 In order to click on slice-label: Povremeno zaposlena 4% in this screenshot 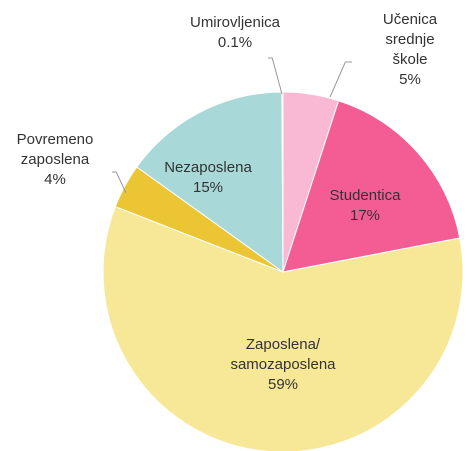, I will do `click(55, 160)`.